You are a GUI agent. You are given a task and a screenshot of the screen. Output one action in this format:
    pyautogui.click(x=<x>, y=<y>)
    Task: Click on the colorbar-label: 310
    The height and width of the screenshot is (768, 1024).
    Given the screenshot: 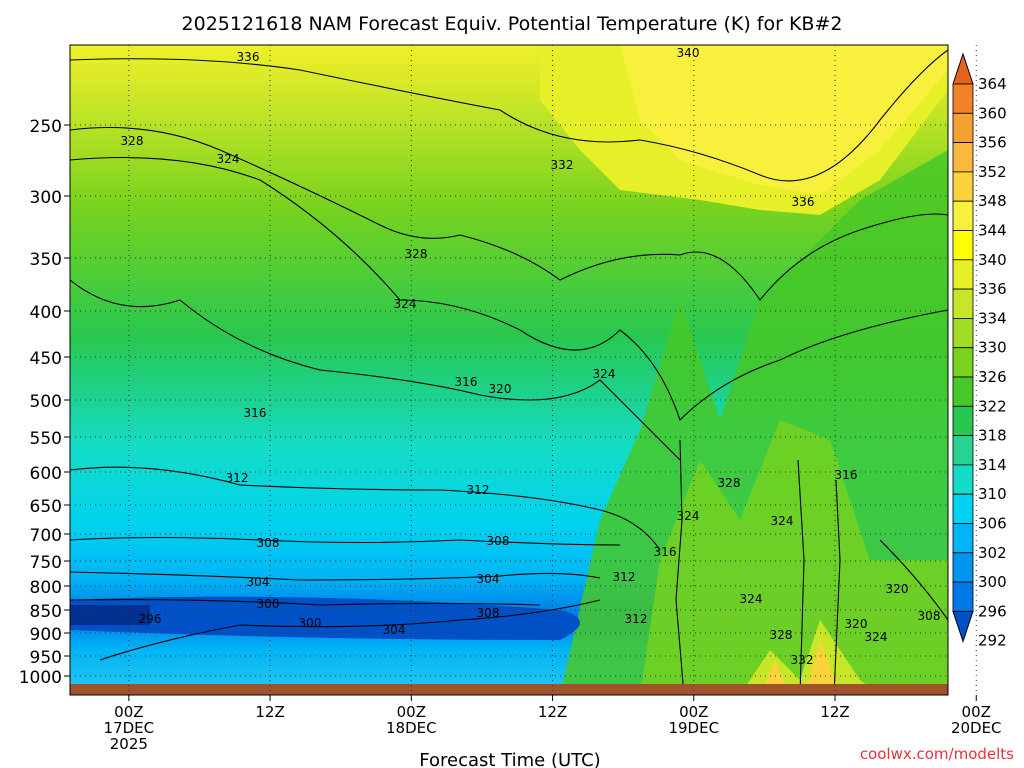 What is the action you would take?
    pyautogui.click(x=992, y=494)
    